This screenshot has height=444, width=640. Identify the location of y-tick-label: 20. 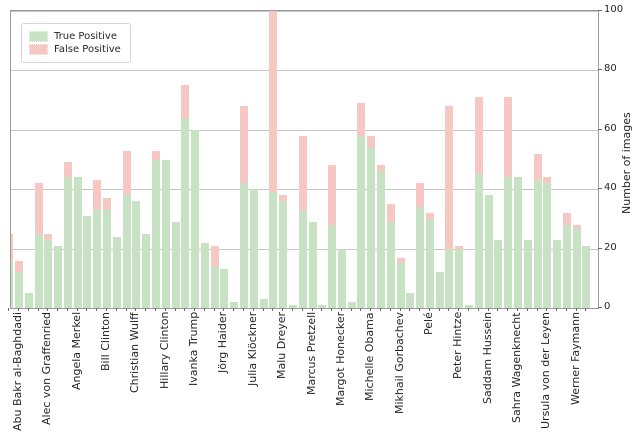
(610, 247).